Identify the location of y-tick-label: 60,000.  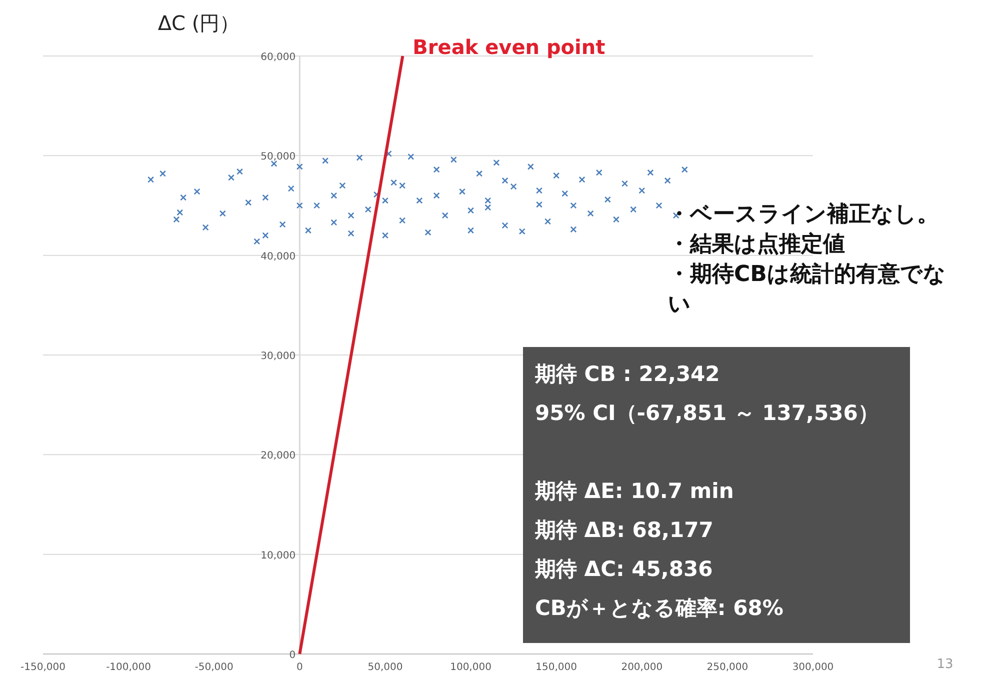
(278, 57).